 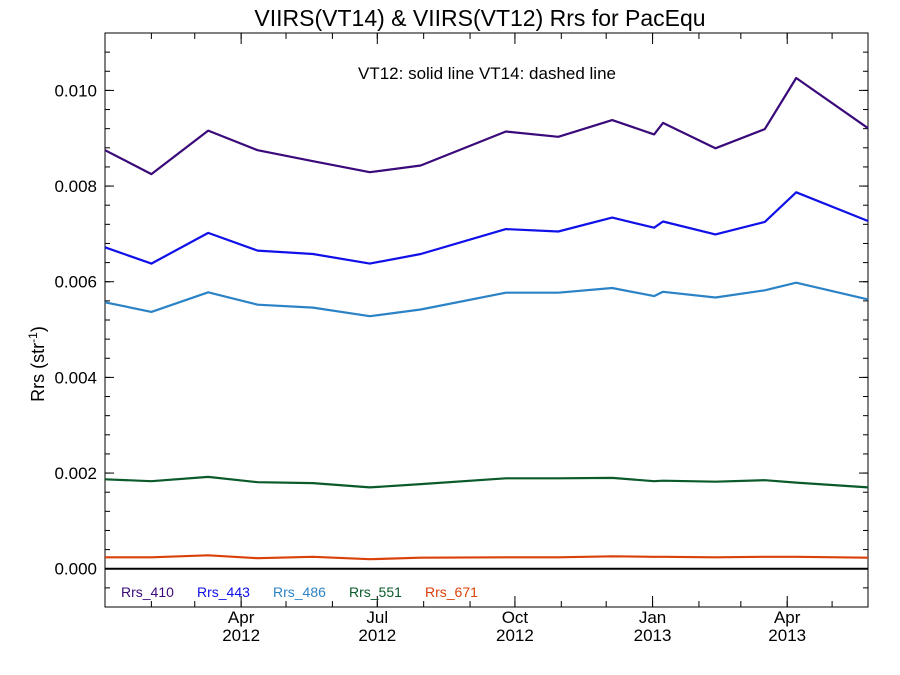 I want to click on y-tick-label: 0.000, so click(x=75, y=569).